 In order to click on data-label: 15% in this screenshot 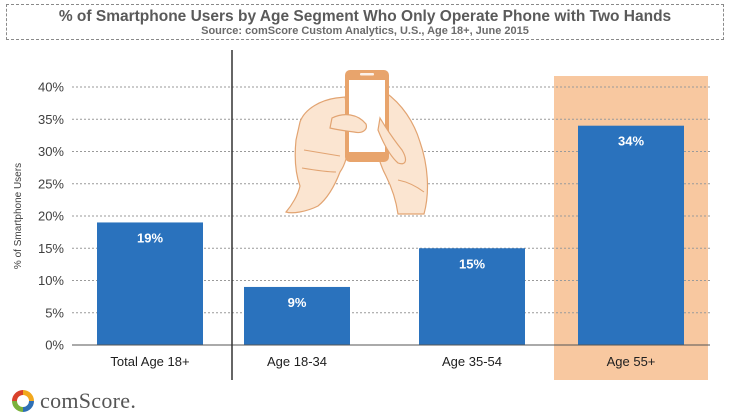, I will do `click(472, 263)`.